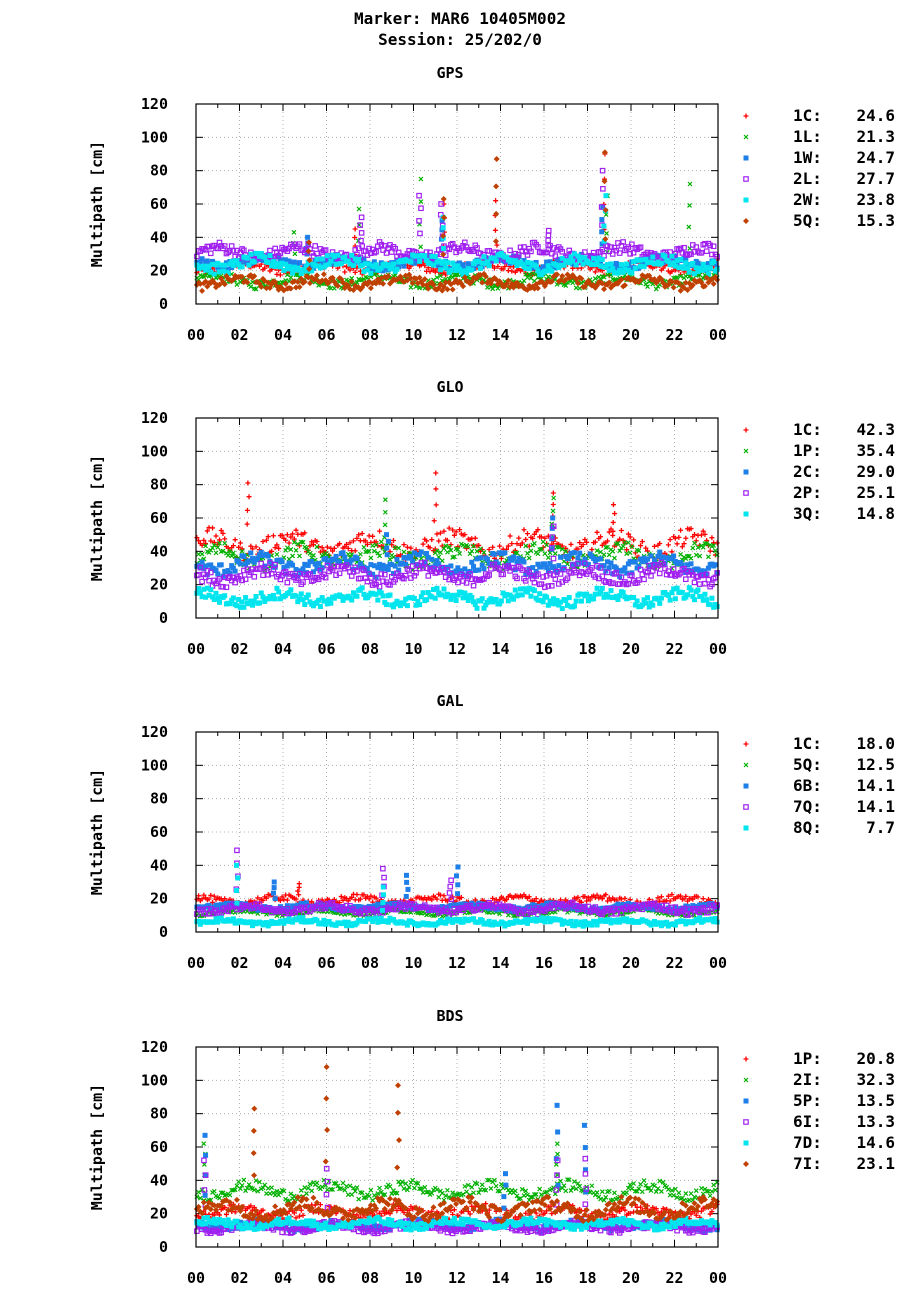 The height and width of the screenshot is (1305, 920). What do you see at coordinates (807, 115) in the screenshot?
I see `legend-label: 1C:` at bounding box center [807, 115].